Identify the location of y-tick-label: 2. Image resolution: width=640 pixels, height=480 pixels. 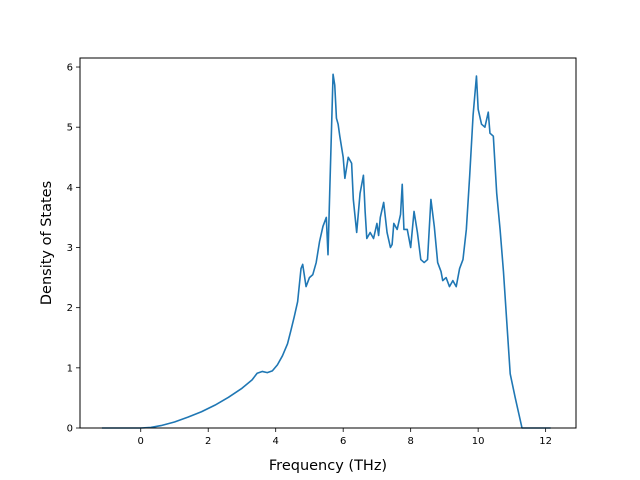
(70, 308).